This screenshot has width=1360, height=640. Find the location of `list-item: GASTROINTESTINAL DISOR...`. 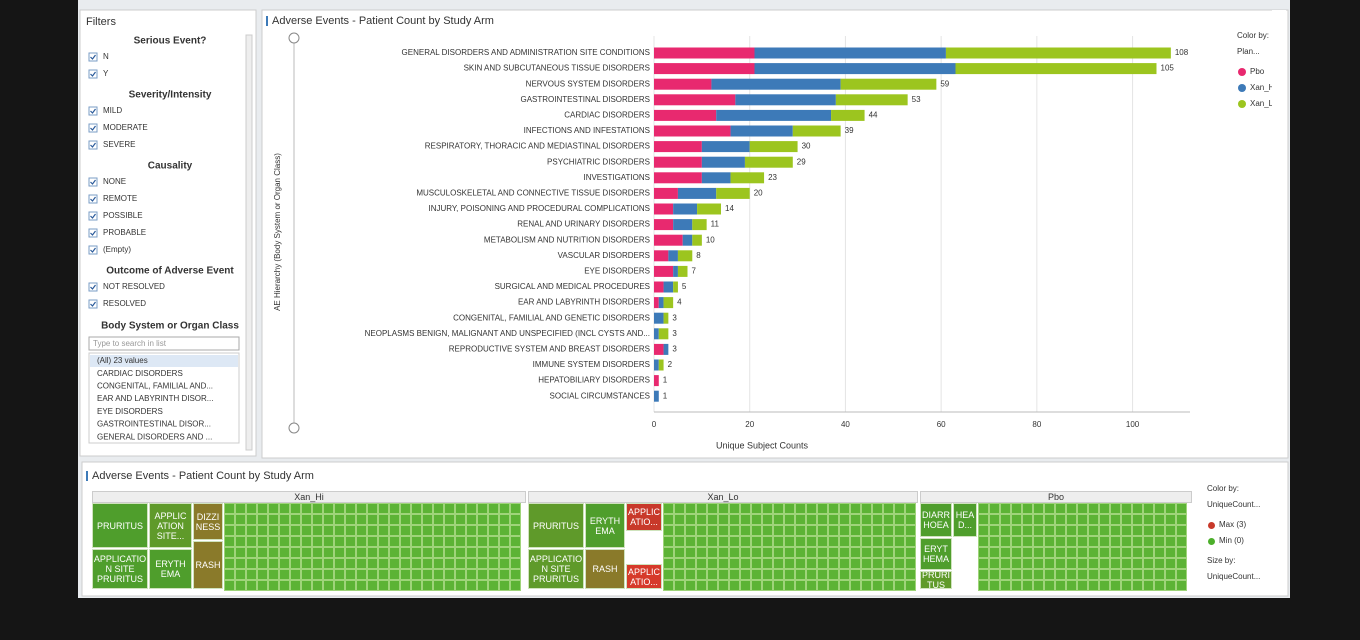

list-item: GASTROINTESTINAL DISOR... is located at coordinates (154, 424).